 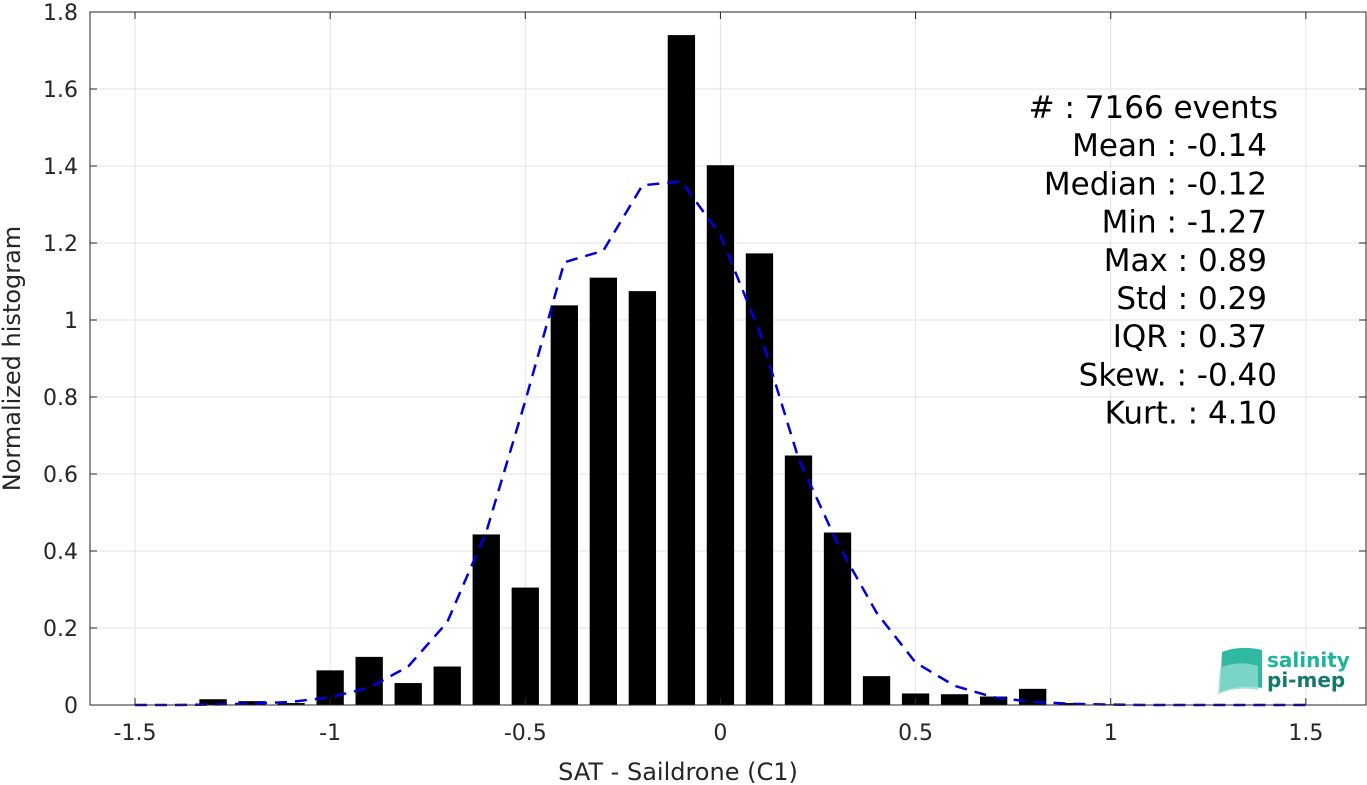 I want to click on y-axis-label: Normalized histogram, so click(x=13, y=358).